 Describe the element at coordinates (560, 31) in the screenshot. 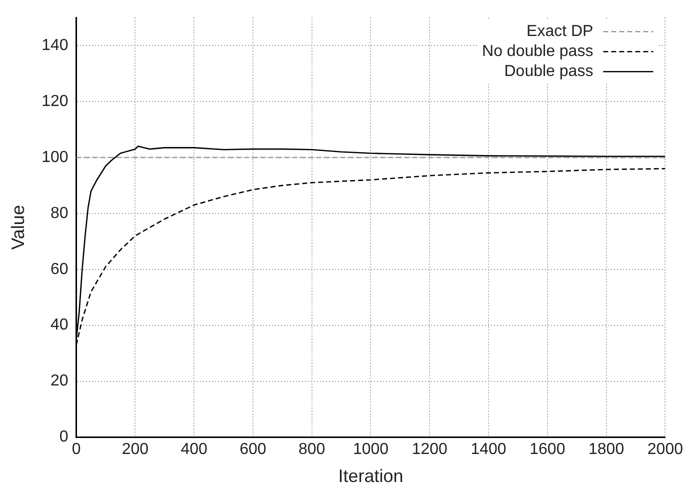

I see `legend-label: Exact DP` at that location.